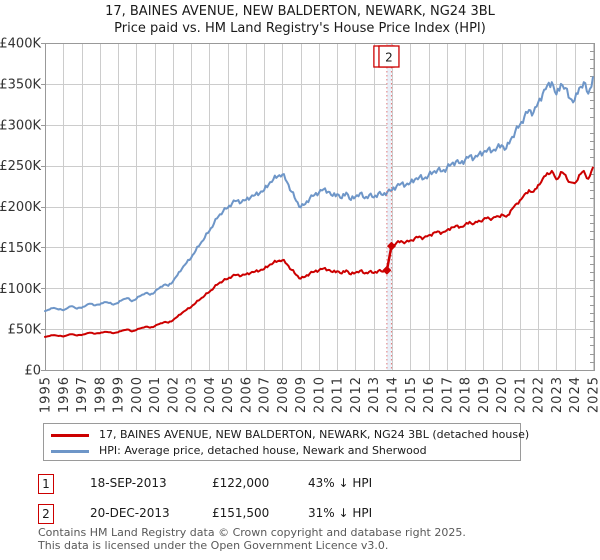 The height and width of the screenshot is (560, 600). Describe the element at coordinates (20, 44) in the screenshot. I see `y-tick-label: £400K` at that location.